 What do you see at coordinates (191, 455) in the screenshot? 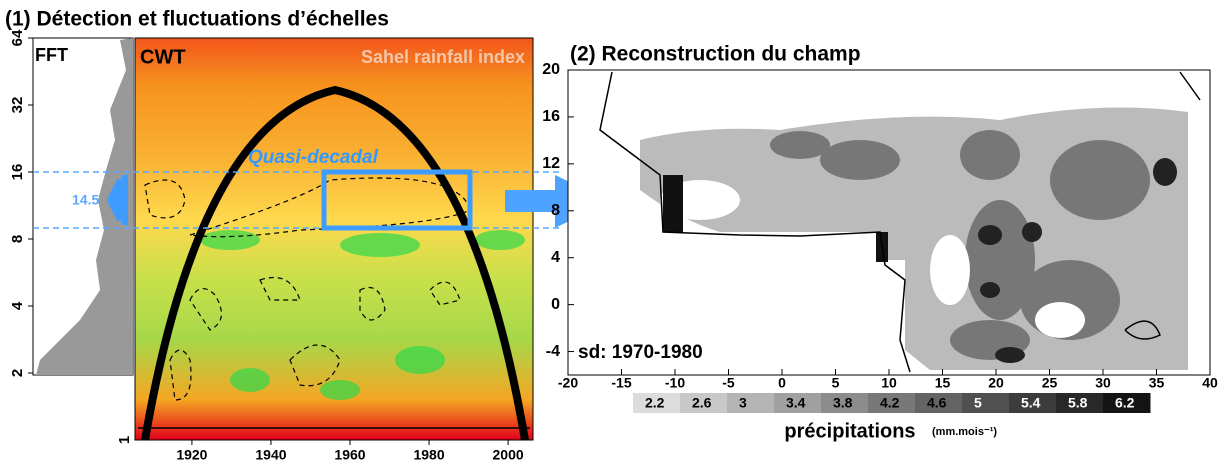
I see `year-tick-label: 1920` at bounding box center [191, 455].